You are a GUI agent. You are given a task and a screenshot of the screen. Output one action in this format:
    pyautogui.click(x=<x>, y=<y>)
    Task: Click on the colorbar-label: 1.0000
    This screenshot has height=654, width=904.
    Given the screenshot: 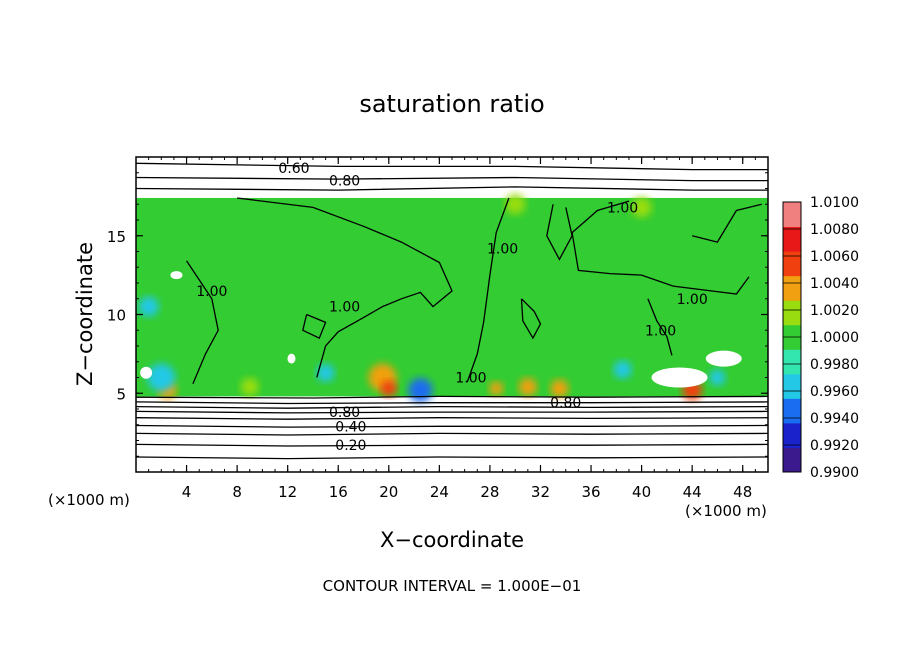 What is the action you would take?
    pyautogui.click(x=834, y=338)
    